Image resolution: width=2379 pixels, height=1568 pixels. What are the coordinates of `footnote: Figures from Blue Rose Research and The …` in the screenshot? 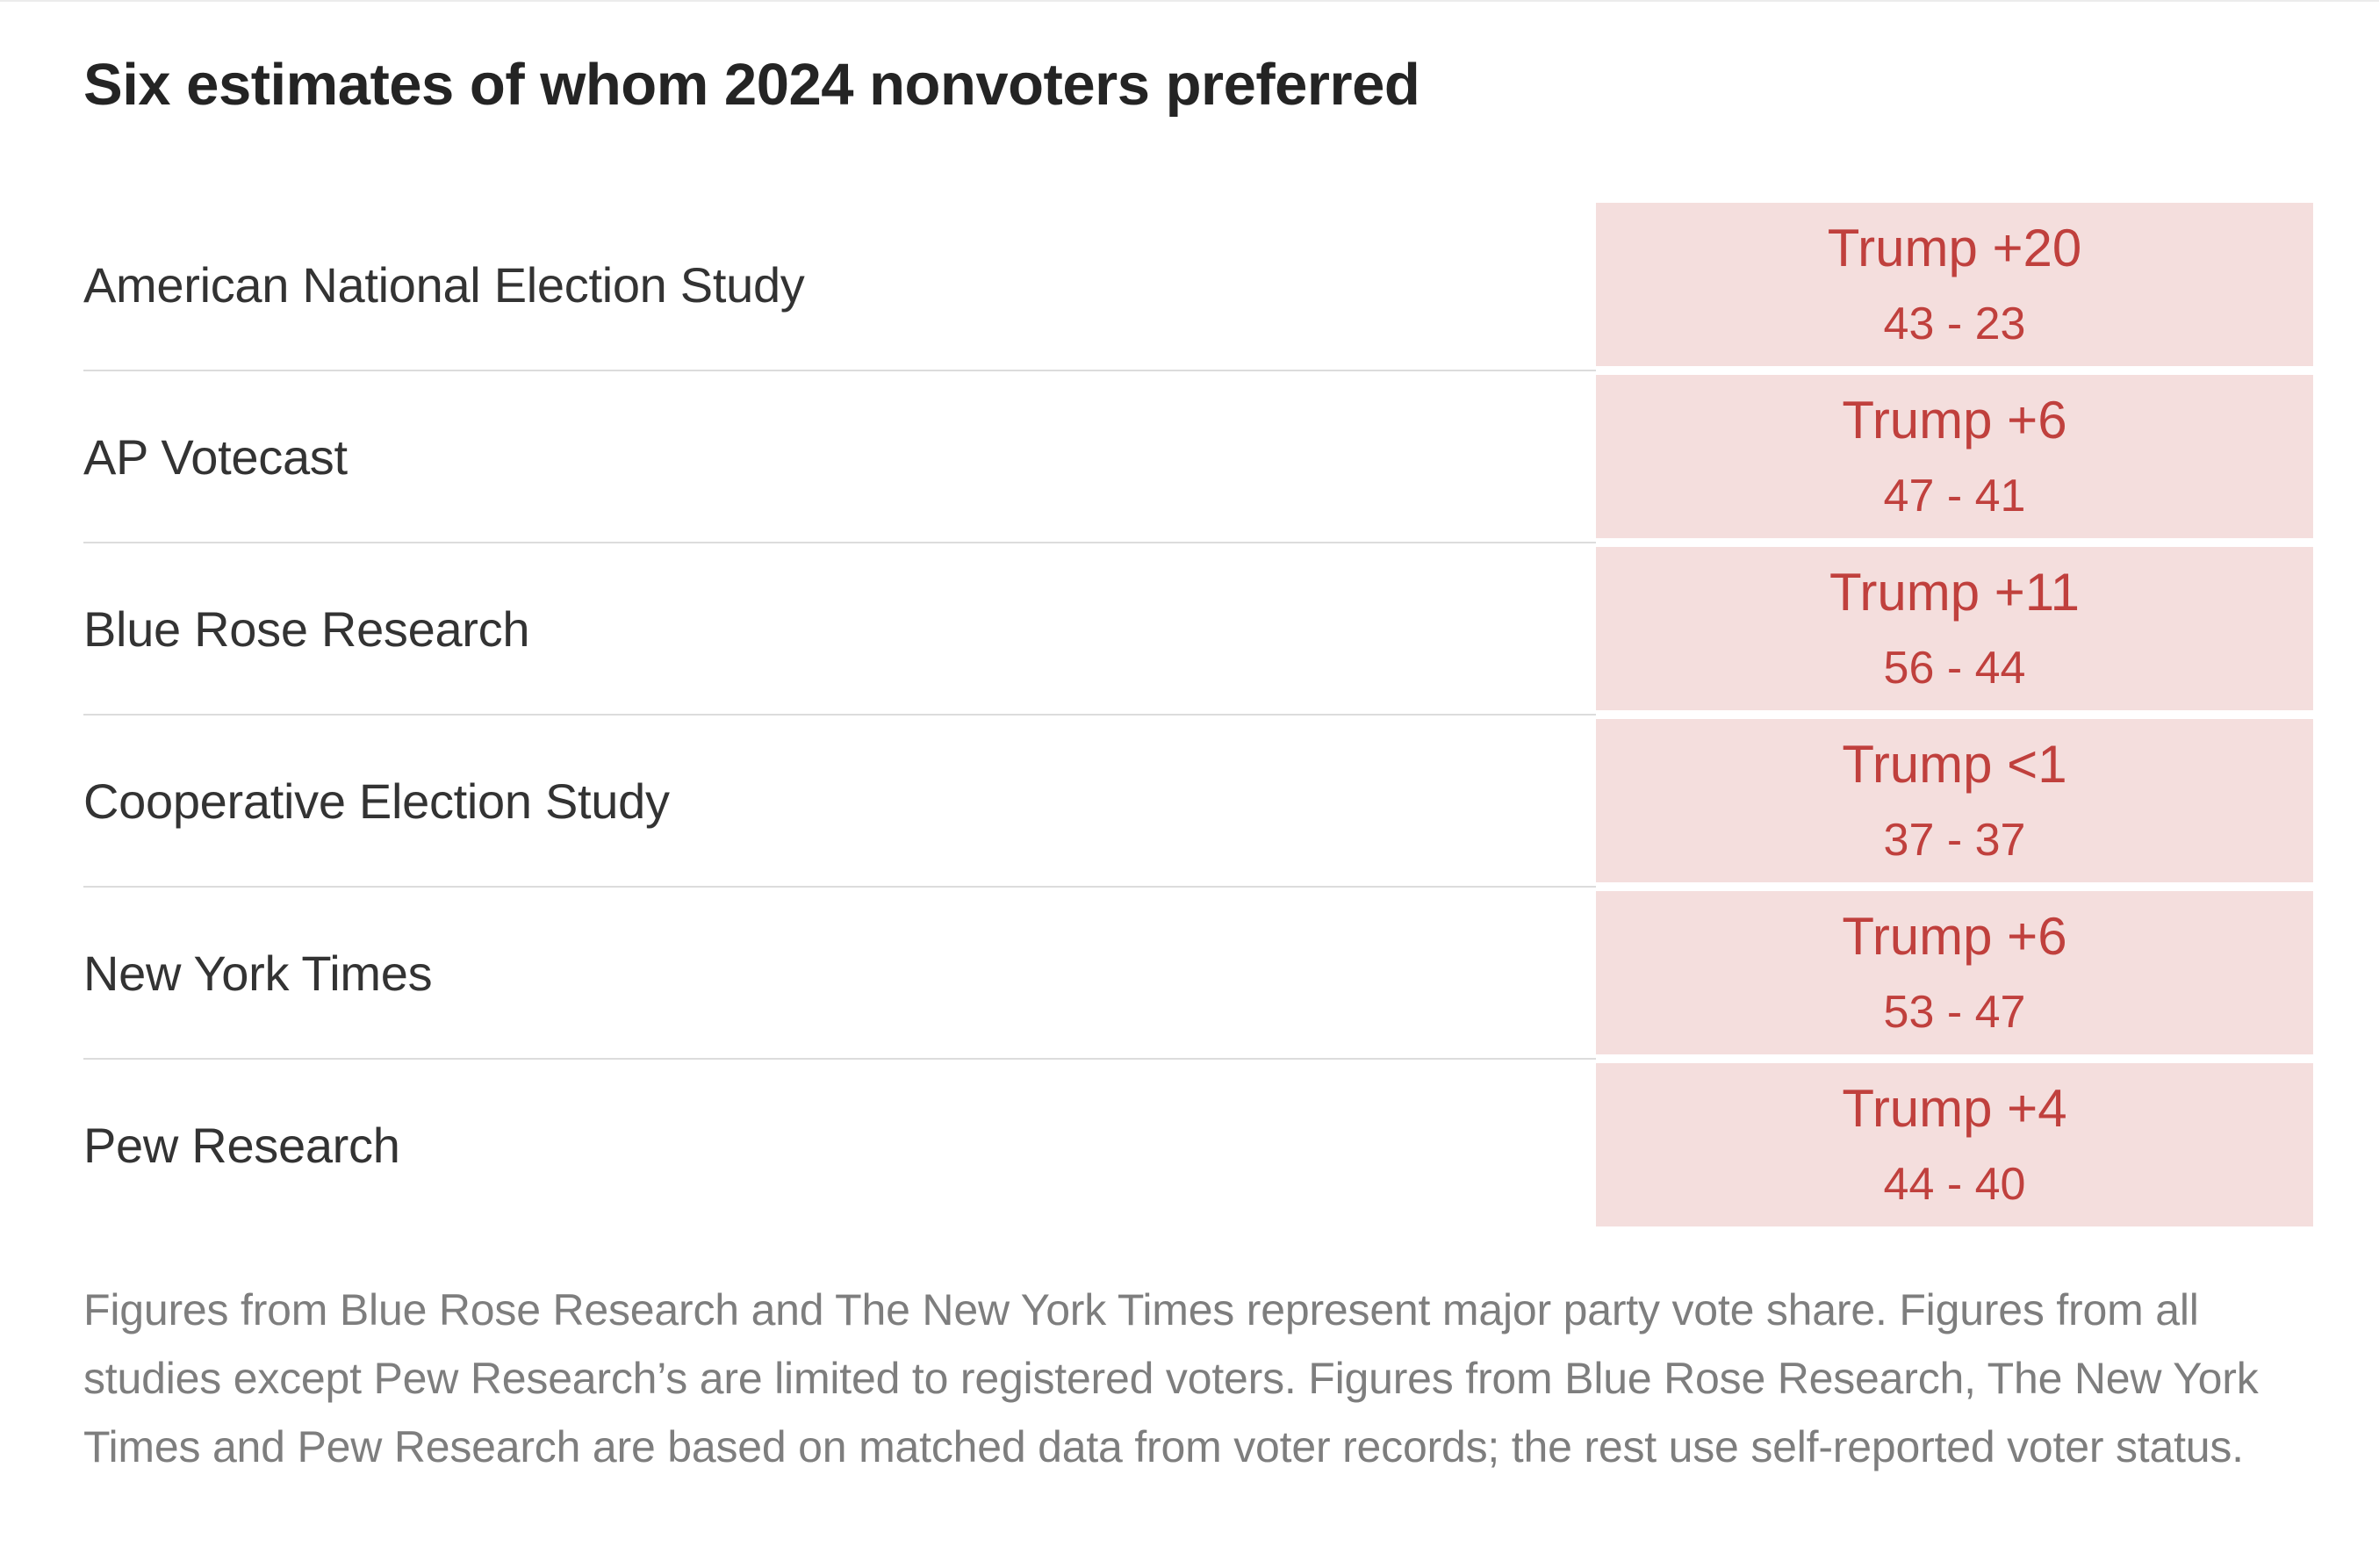 It's located at (1171, 1378).